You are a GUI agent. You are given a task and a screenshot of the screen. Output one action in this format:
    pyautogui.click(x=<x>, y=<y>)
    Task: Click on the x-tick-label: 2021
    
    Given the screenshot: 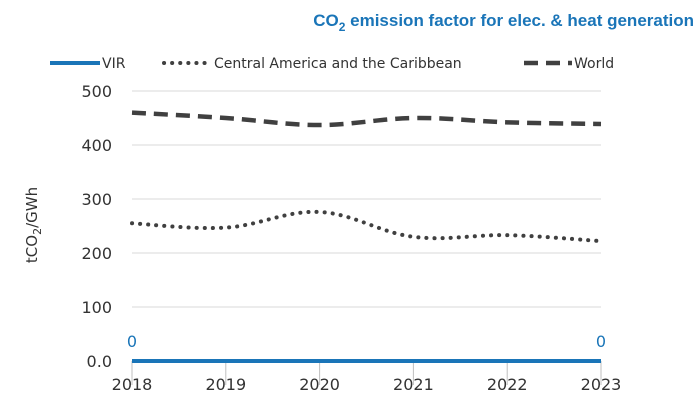 What is the action you would take?
    pyautogui.click(x=413, y=384)
    